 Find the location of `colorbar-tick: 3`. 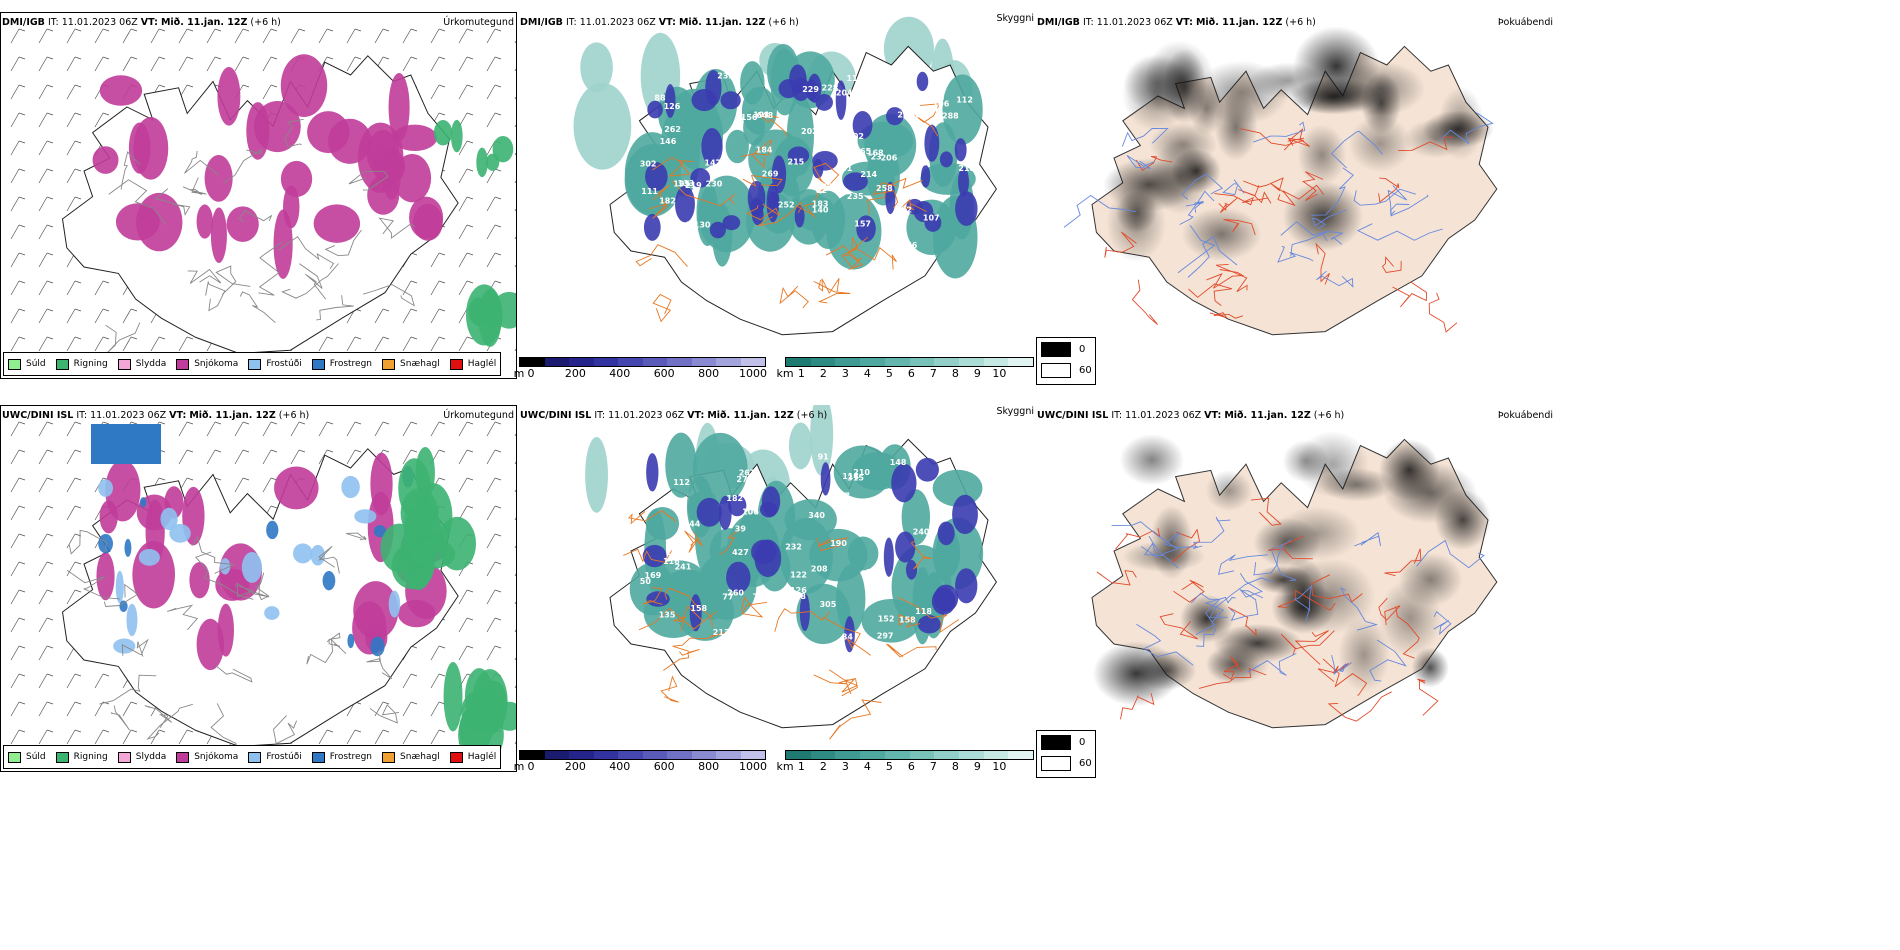

colorbar-tick: 3 is located at coordinates (845, 766).